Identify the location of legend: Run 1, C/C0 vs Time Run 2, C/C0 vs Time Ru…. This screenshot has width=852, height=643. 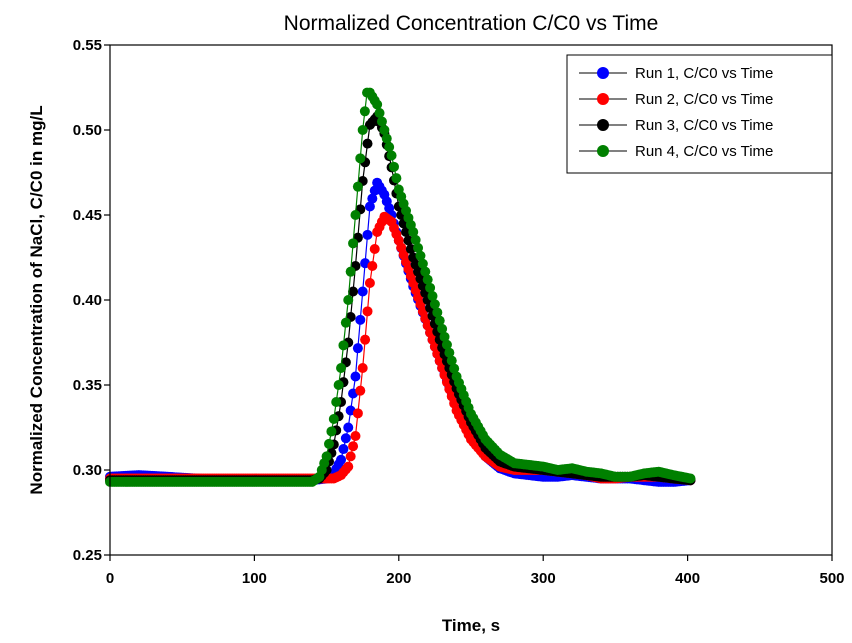
(699, 114).